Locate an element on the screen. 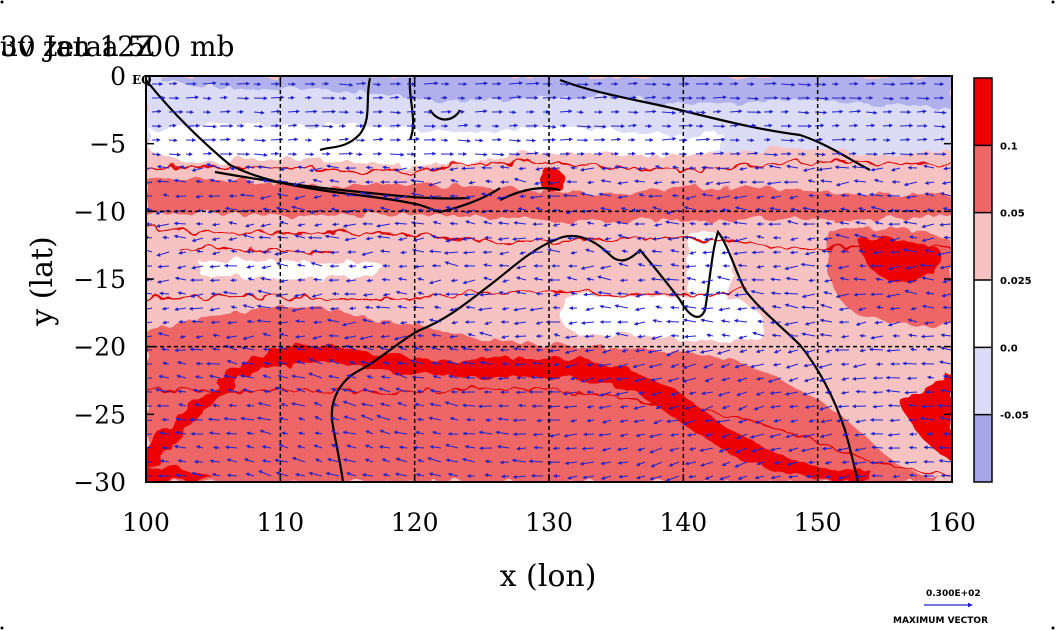 The width and height of the screenshot is (1056, 631). field-strong-red-band is located at coordinates (180, 474).